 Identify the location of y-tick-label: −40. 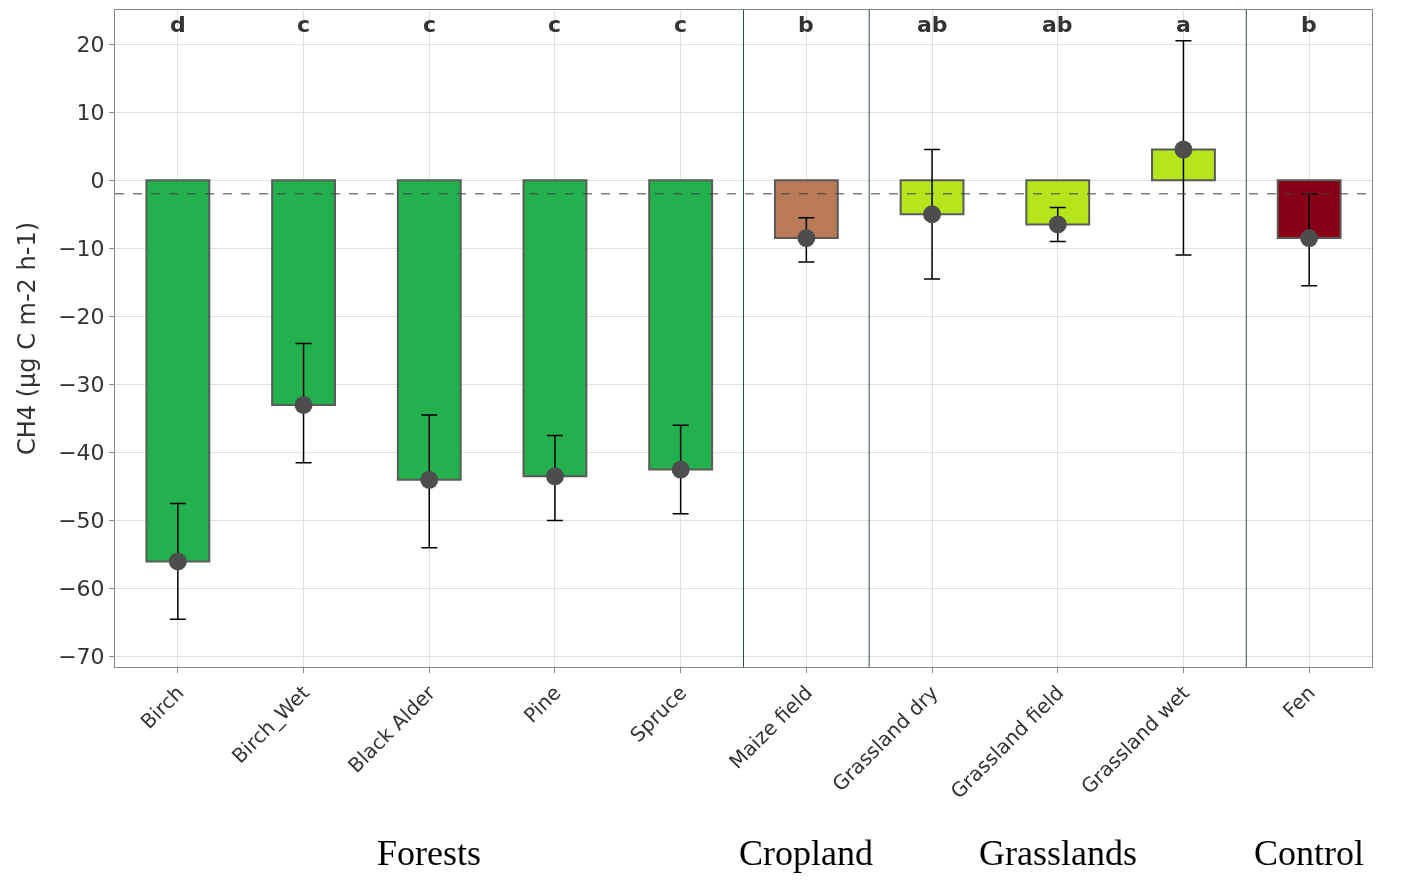
(81, 453).